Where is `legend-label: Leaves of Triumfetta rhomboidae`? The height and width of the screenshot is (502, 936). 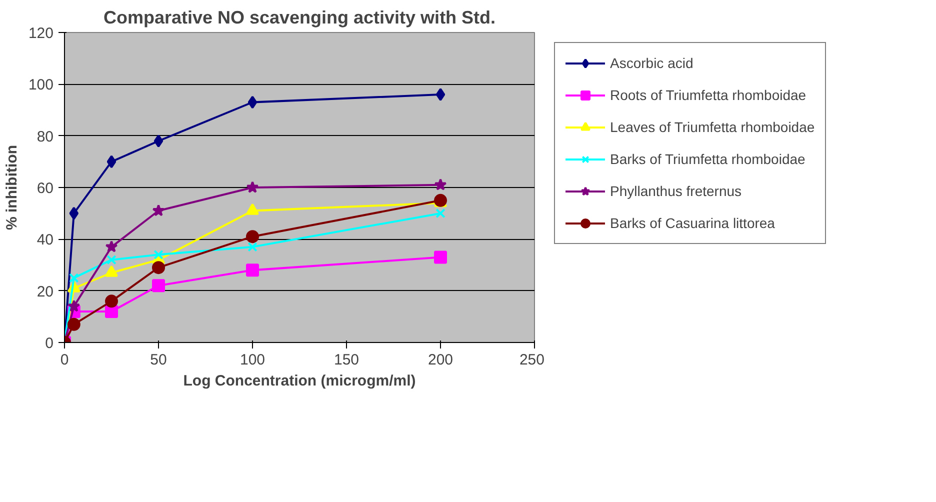 legend-label: Leaves of Triumfetta rhomboidae is located at coordinates (712, 127).